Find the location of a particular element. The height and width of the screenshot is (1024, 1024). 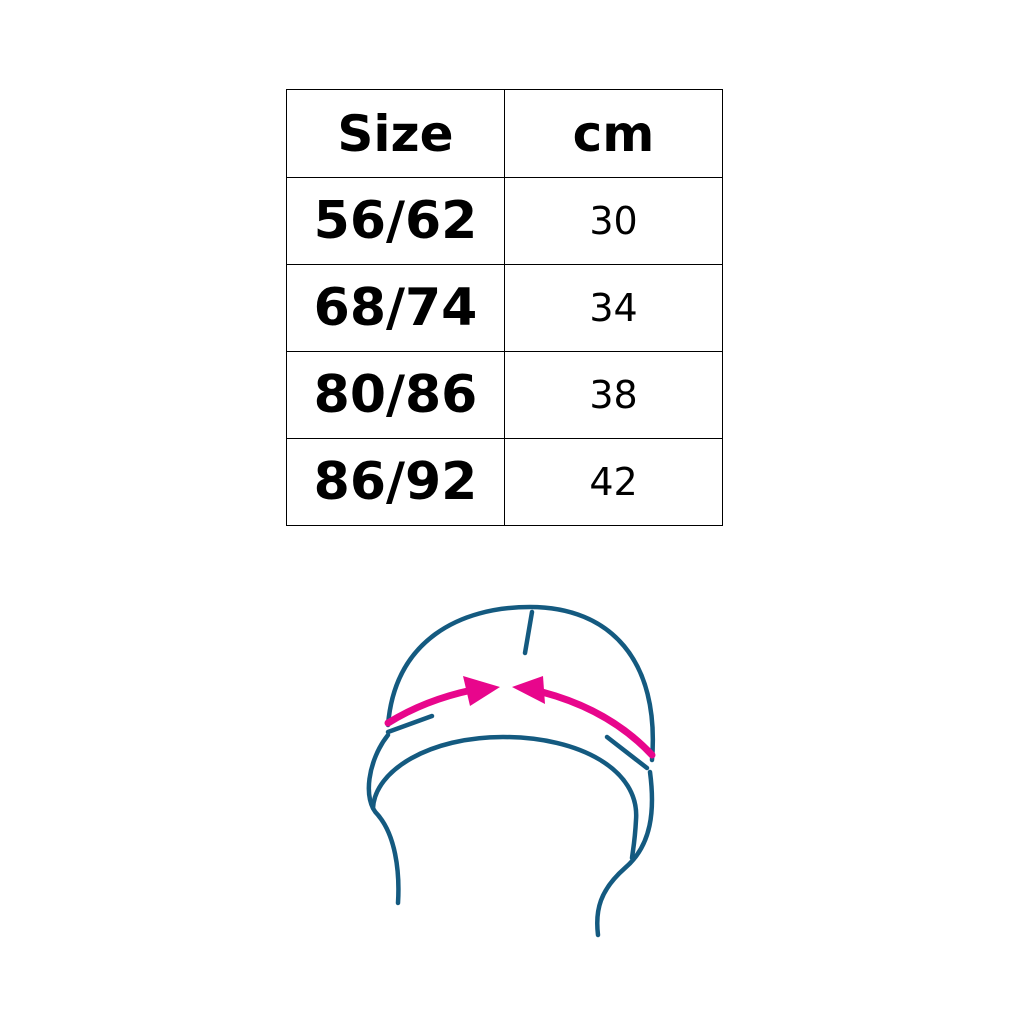

table-row: 86/92 42 is located at coordinates (504, 482).